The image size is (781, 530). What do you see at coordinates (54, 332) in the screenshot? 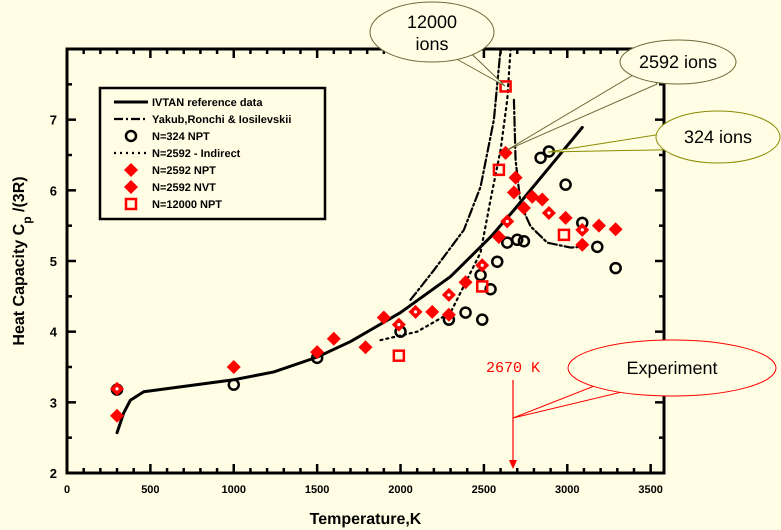
I see `y-tick-label: 4` at bounding box center [54, 332].